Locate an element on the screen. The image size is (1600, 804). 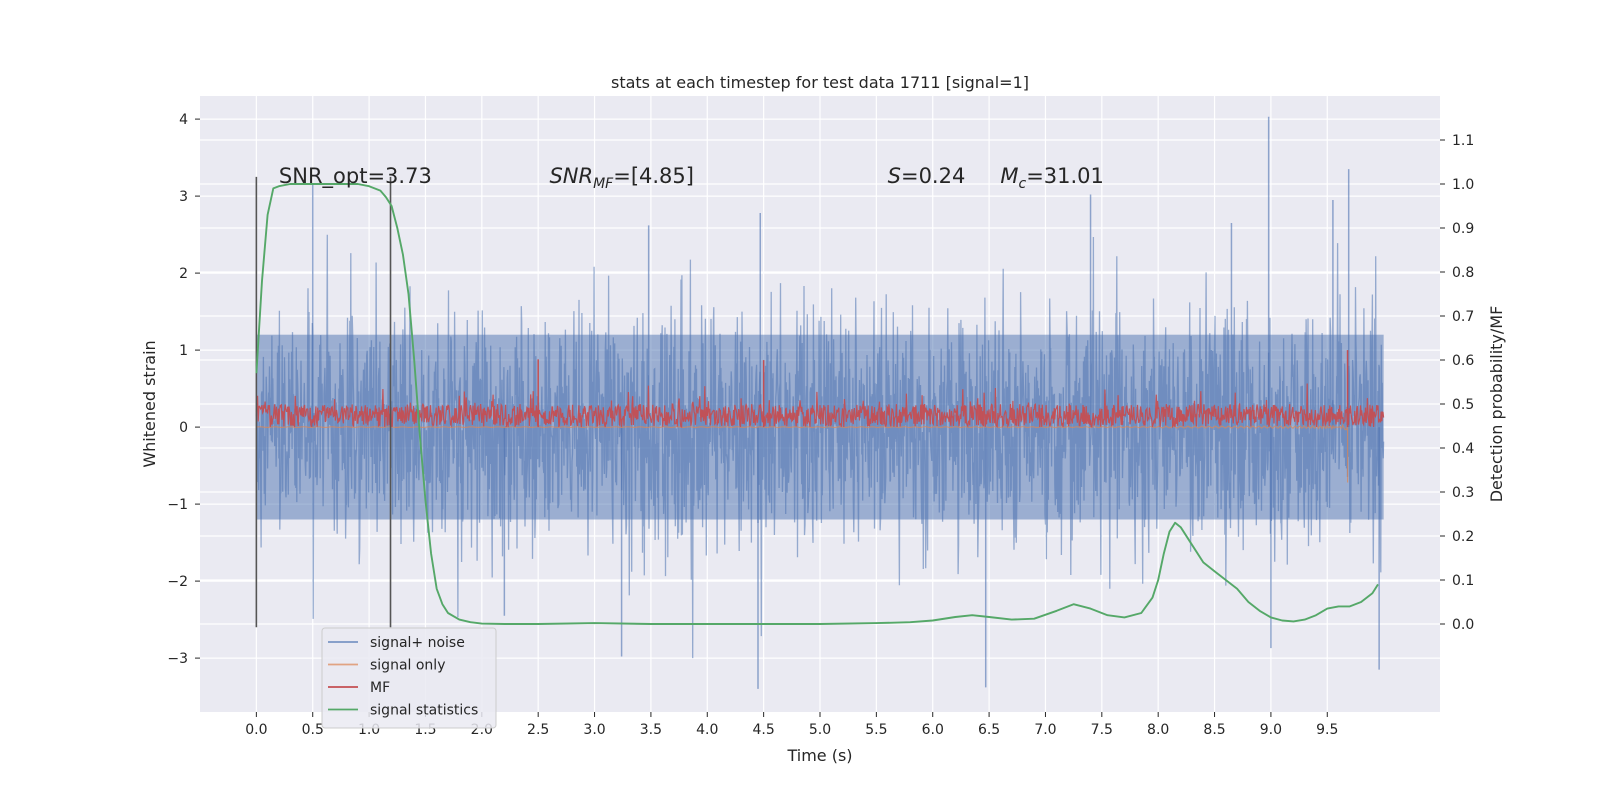
annotation-mc: Mc=31.01 is located at coordinates (1052, 178).